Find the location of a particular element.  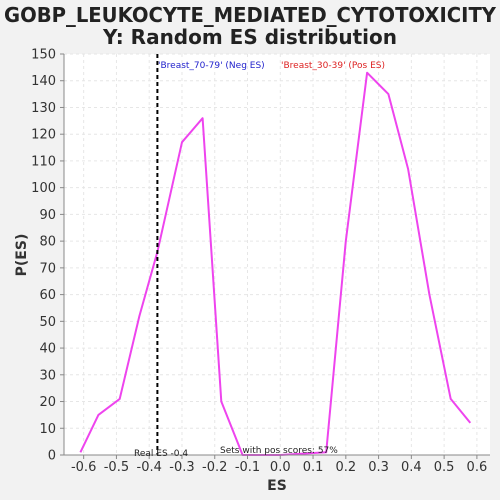

y-tick-label: 30 is located at coordinates (47, 375).